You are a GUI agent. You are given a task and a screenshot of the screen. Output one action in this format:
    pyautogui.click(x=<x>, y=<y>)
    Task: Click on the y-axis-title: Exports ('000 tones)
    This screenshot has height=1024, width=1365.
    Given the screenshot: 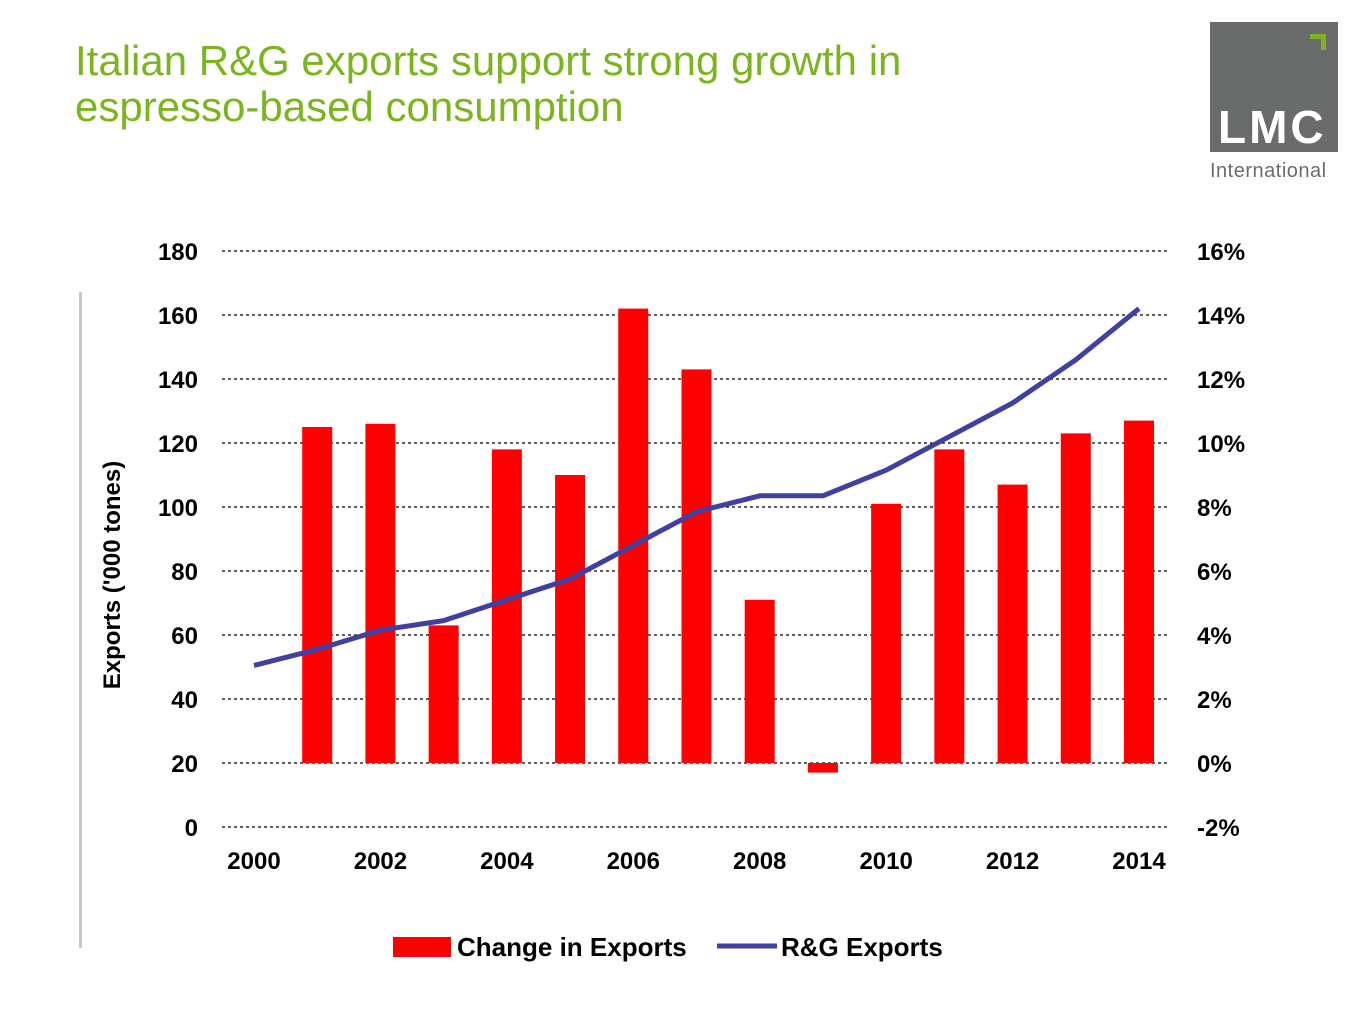 What is the action you would take?
    pyautogui.click(x=112, y=575)
    